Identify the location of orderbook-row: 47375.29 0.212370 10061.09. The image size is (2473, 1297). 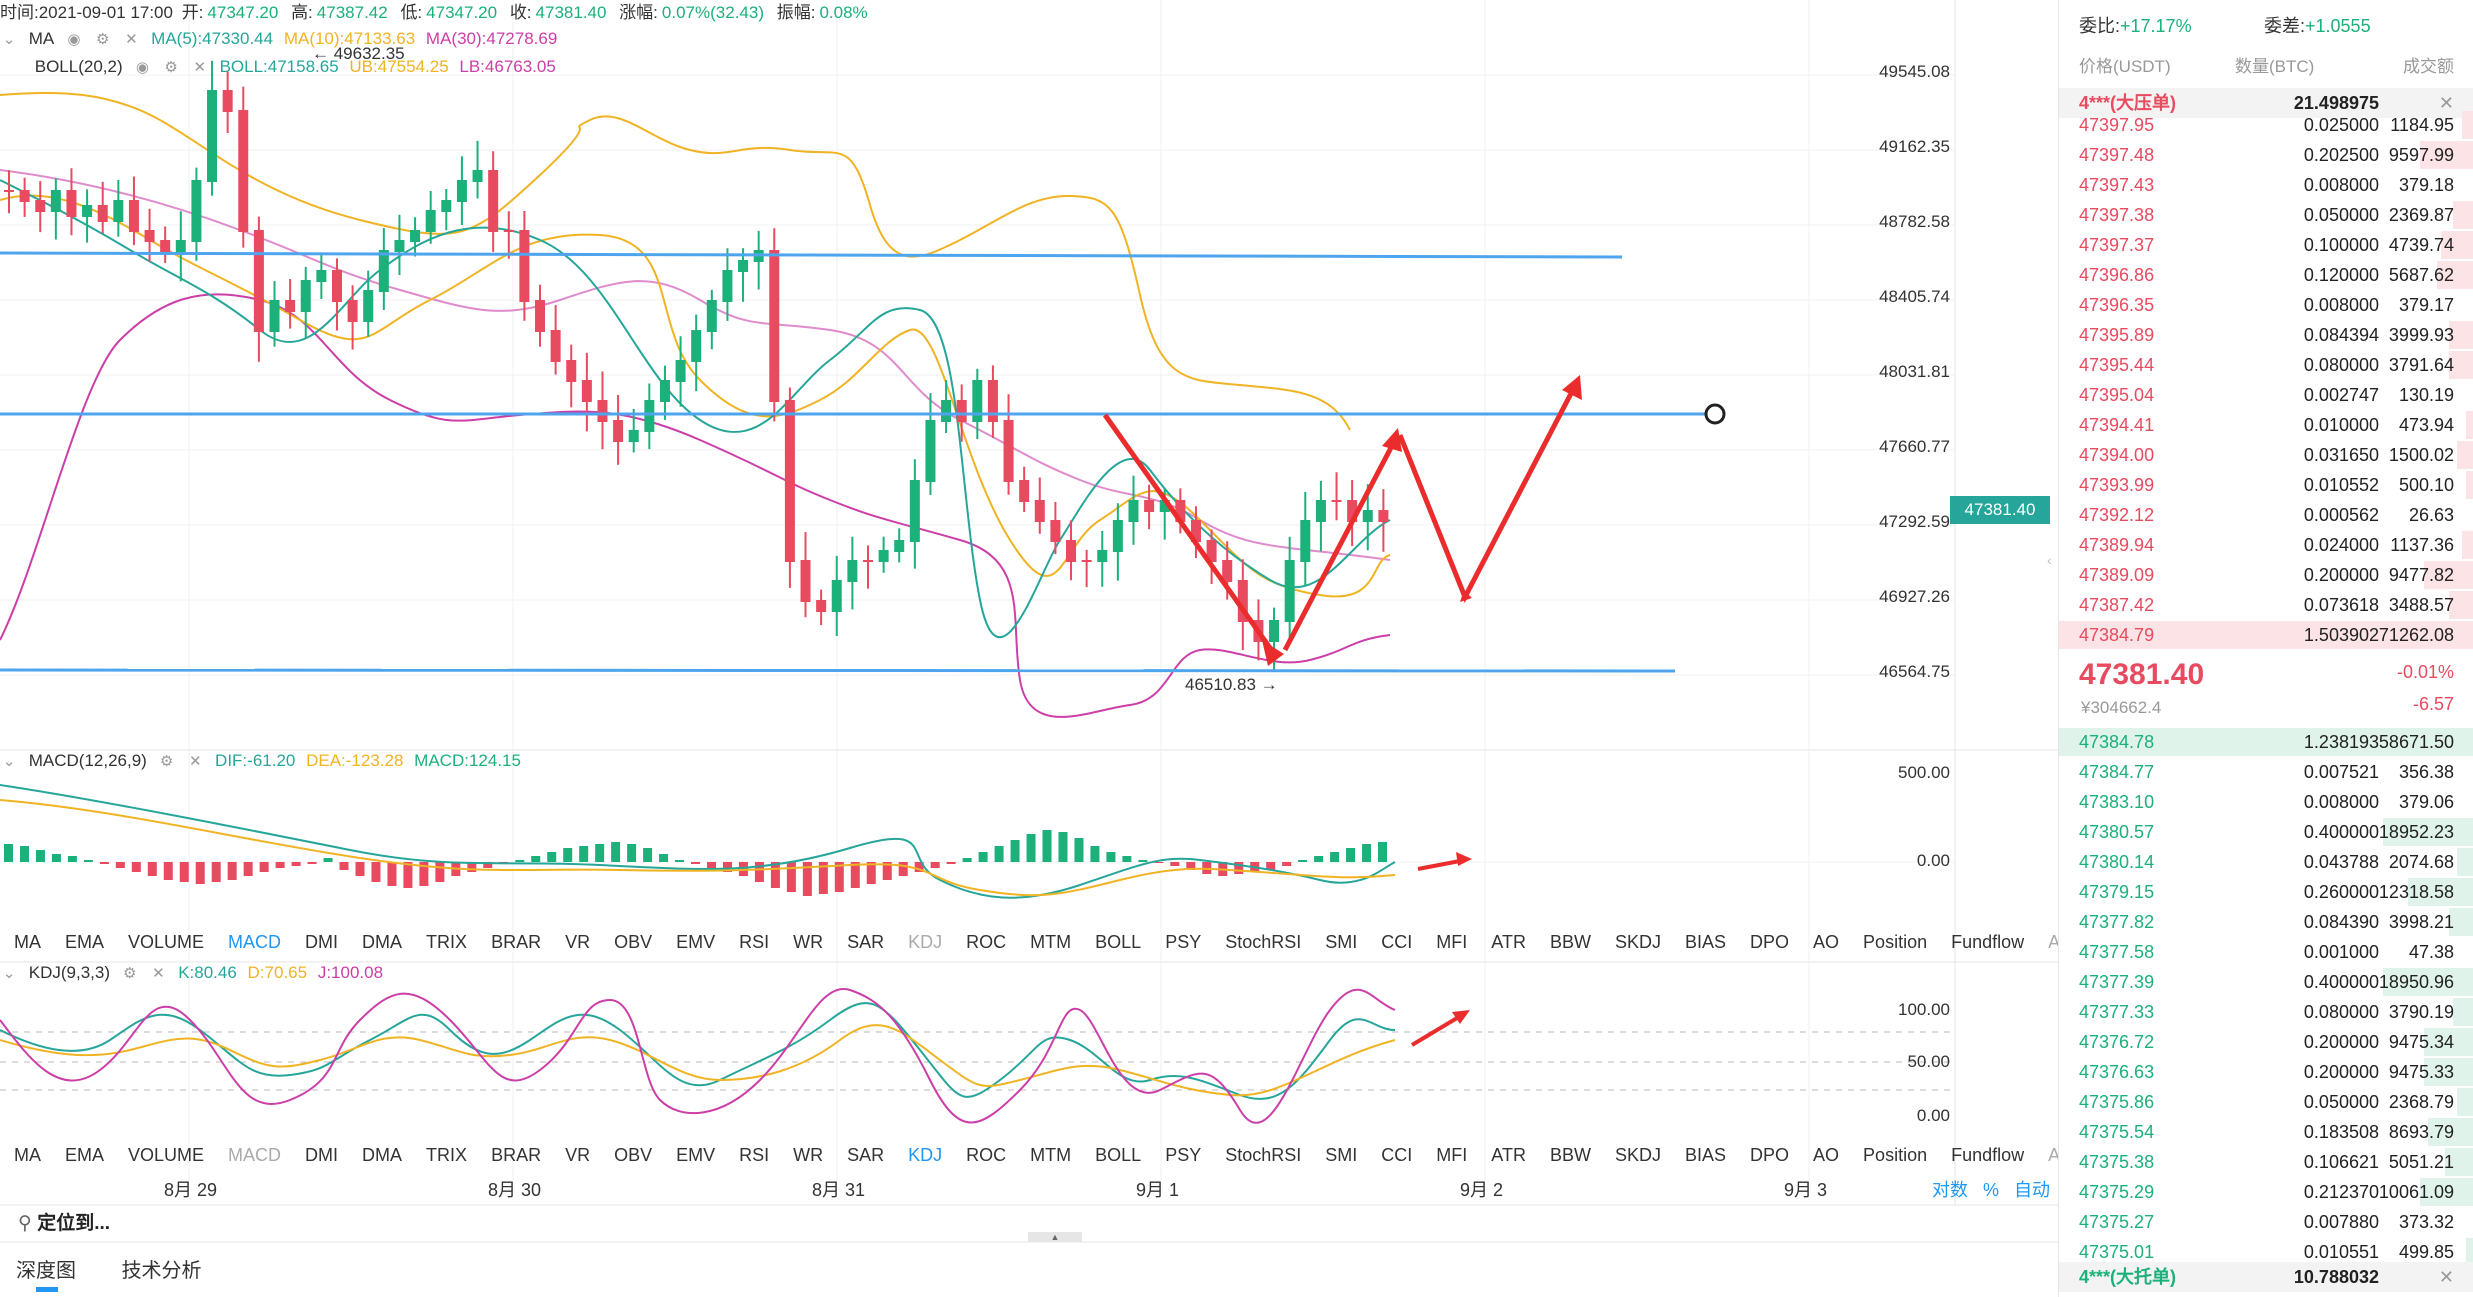
(2266, 1192).